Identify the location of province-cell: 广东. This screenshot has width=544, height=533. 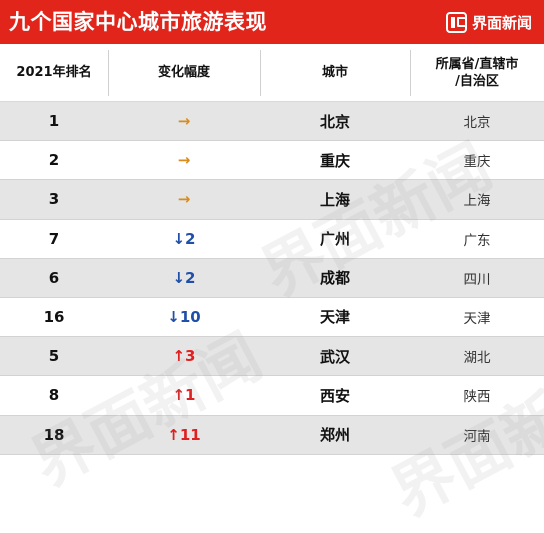
(477, 240).